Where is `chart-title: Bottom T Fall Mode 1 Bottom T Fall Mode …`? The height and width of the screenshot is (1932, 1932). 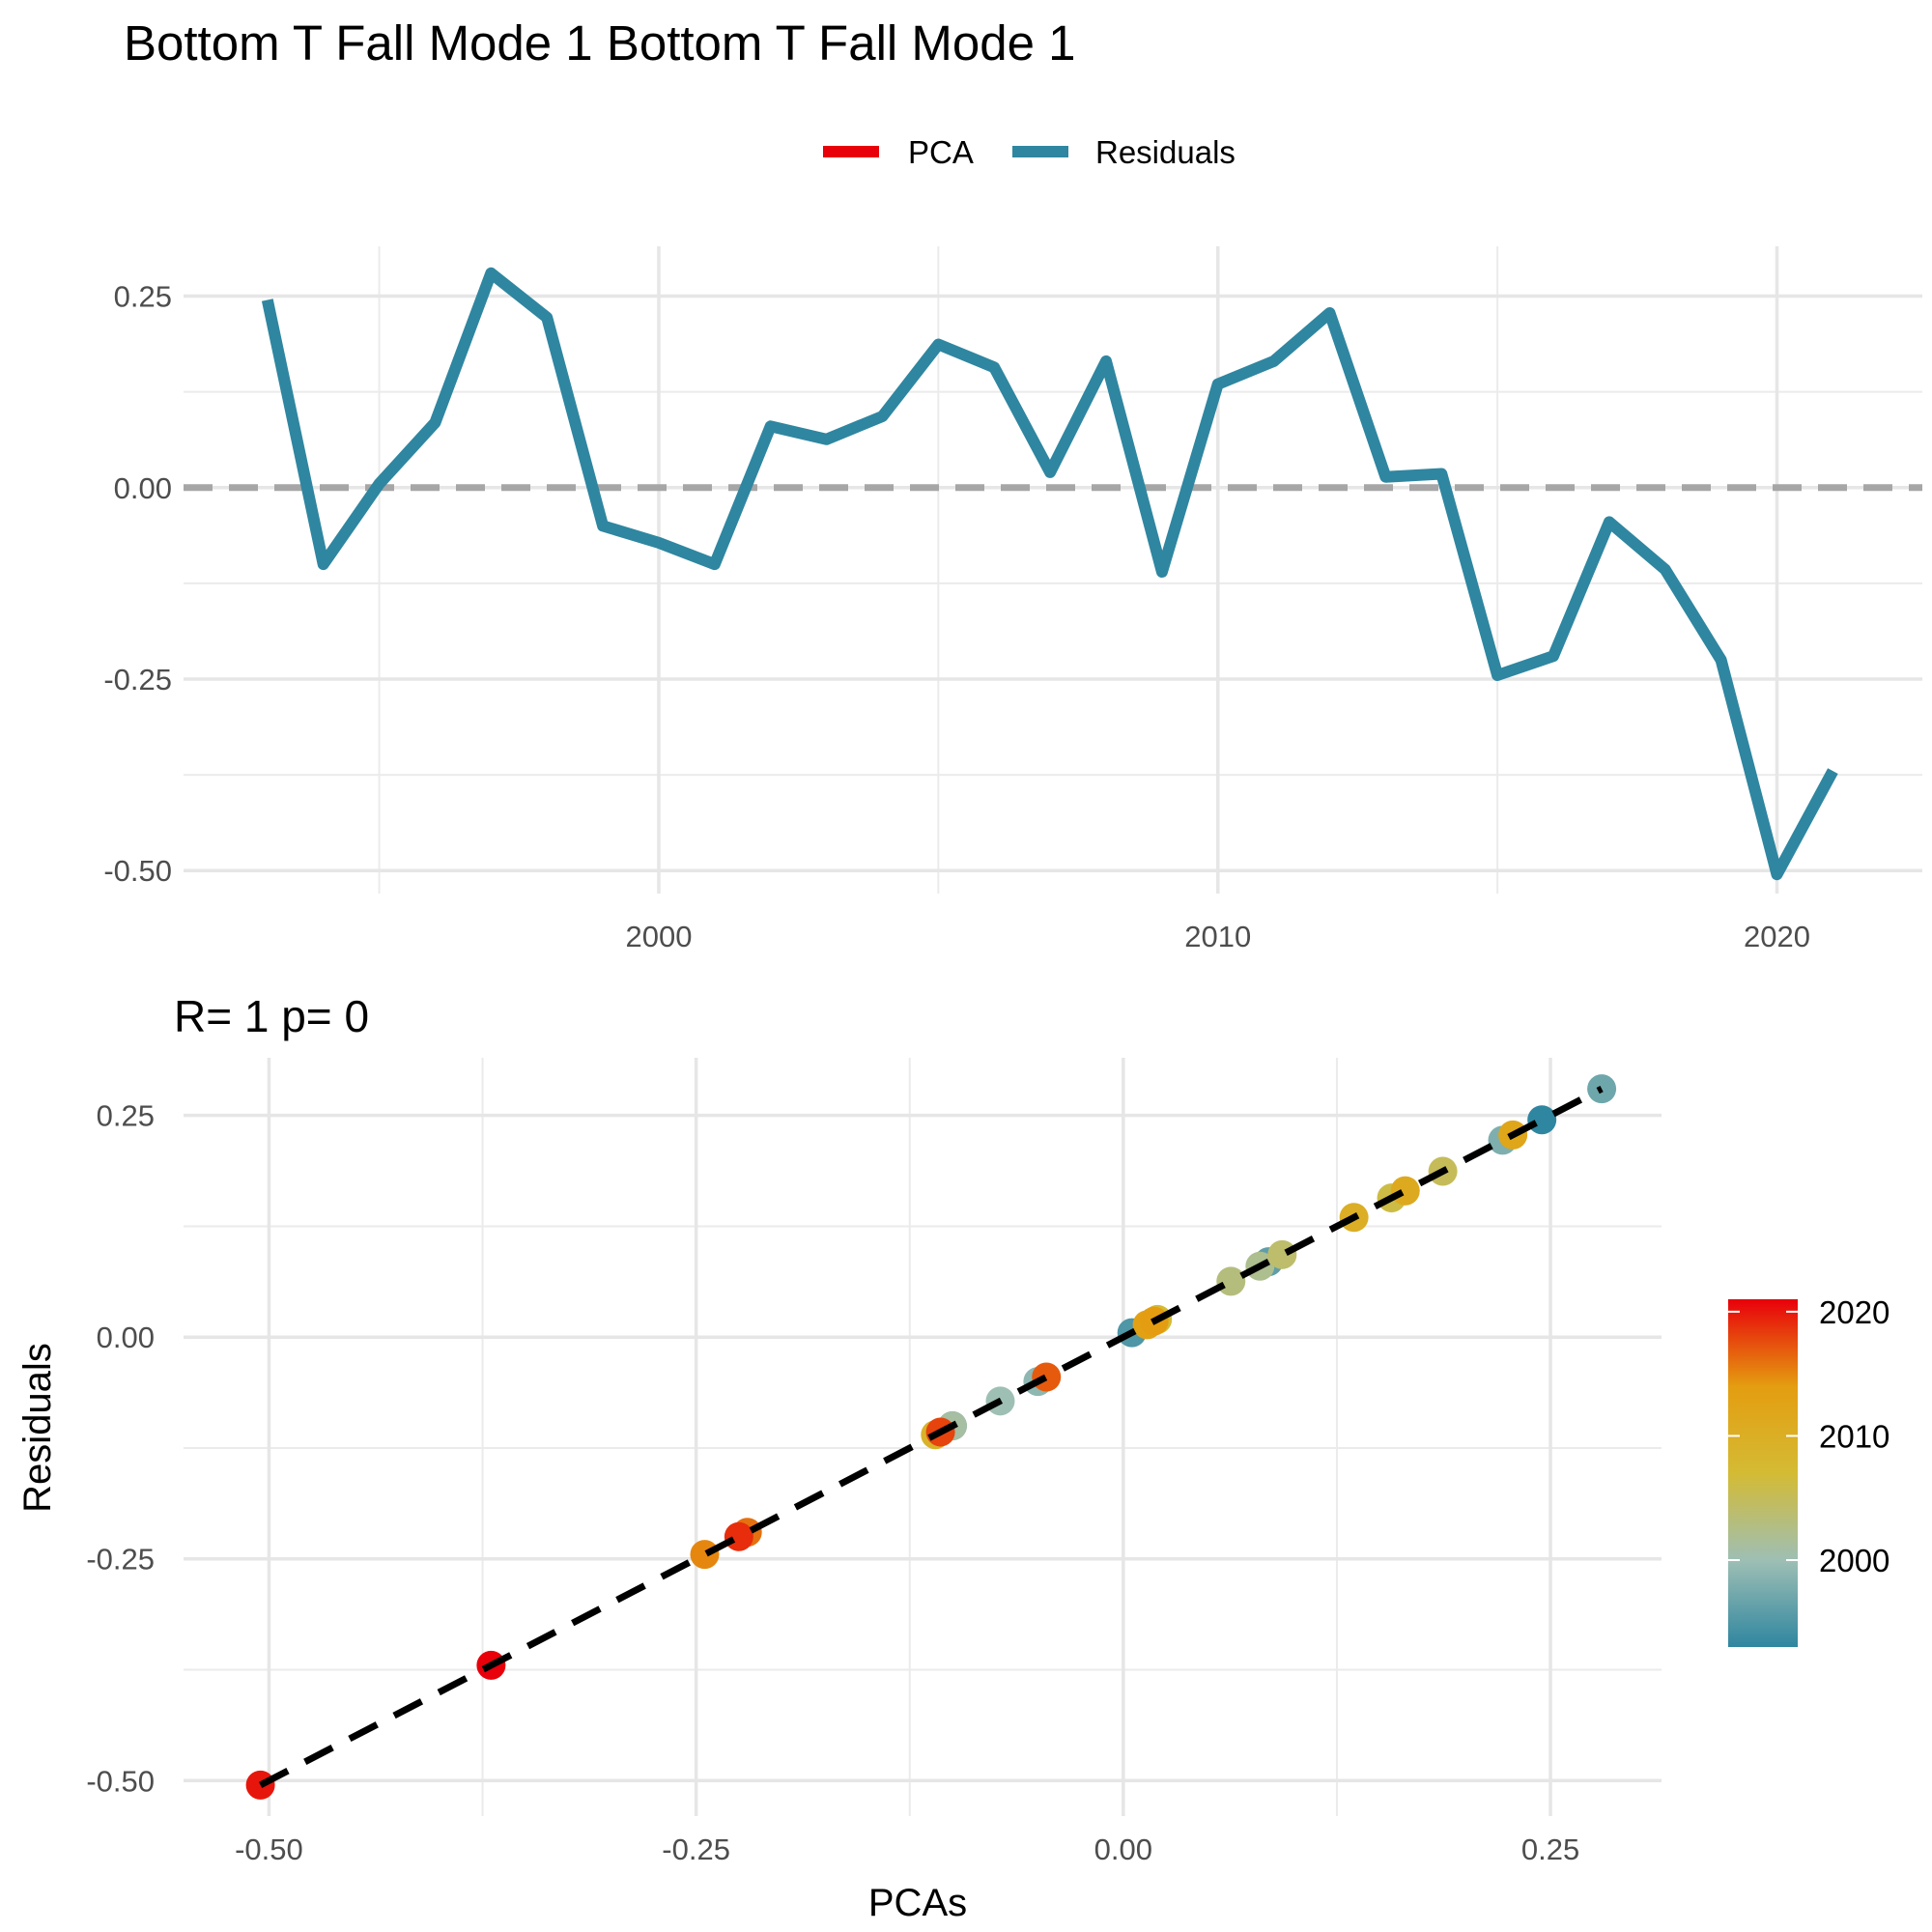 chart-title: Bottom T Fall Mode 1 Bottom T Fall Mode … is located at coordinates (600, 43).